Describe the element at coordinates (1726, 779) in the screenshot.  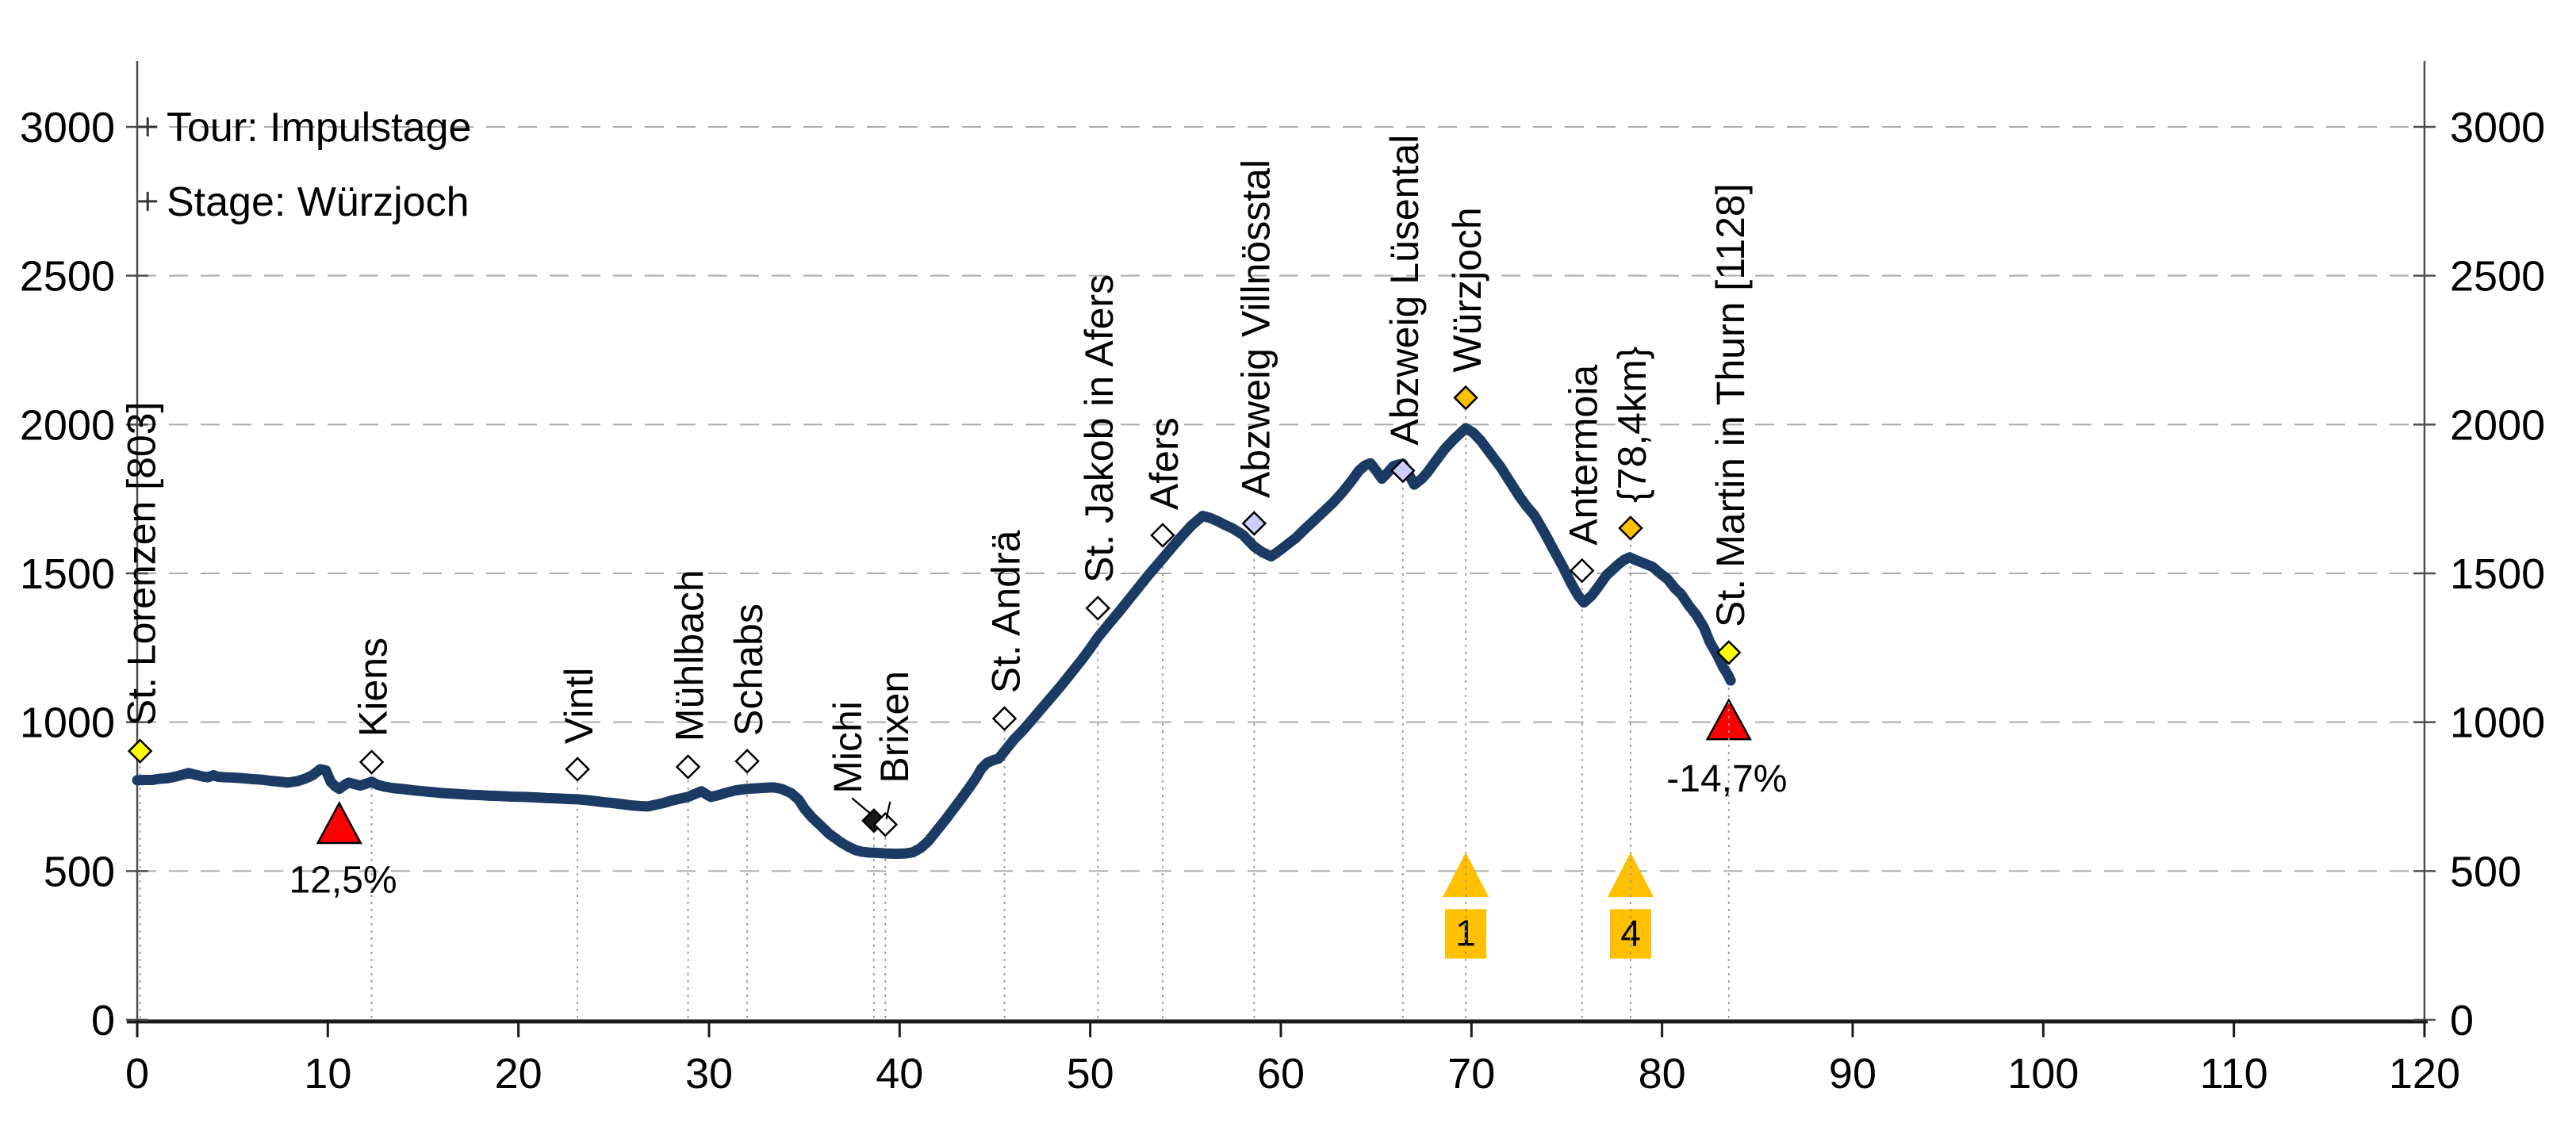
I see `gradient-label-1: -14,7%` at that location.